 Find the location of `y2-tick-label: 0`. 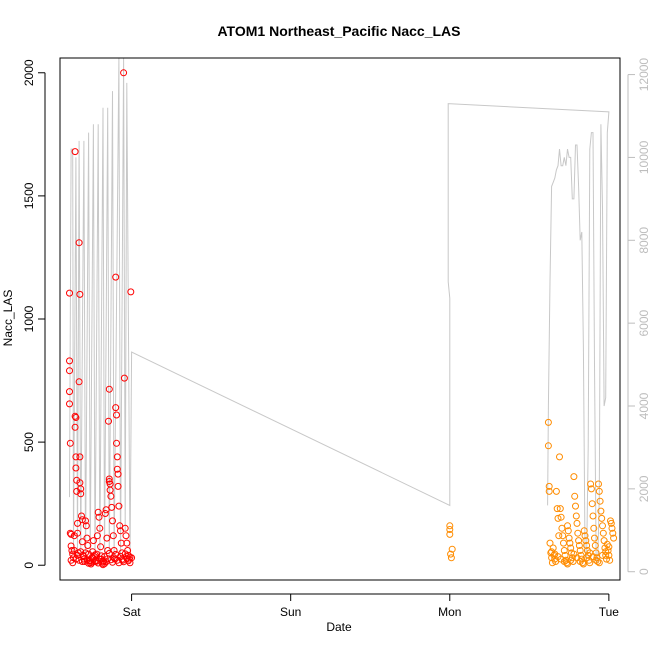

y2-tick-label: 0 is located at coordinates (643, 571).